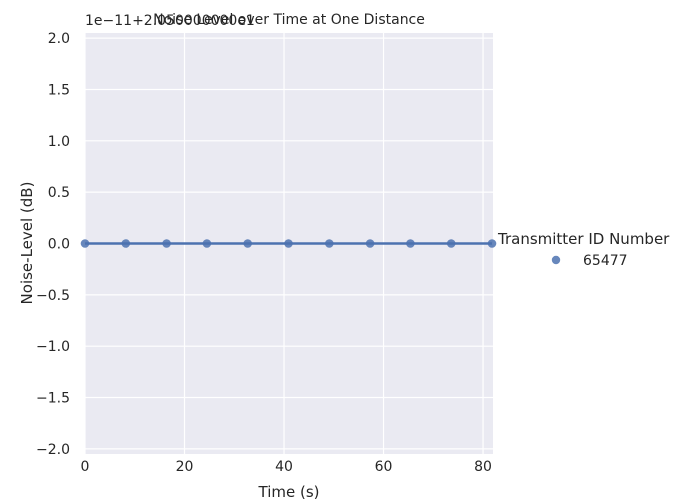  Describe the element at coordinates (59, 245) in the screenshot. I see `y-tick-label: 0.0` at that location.